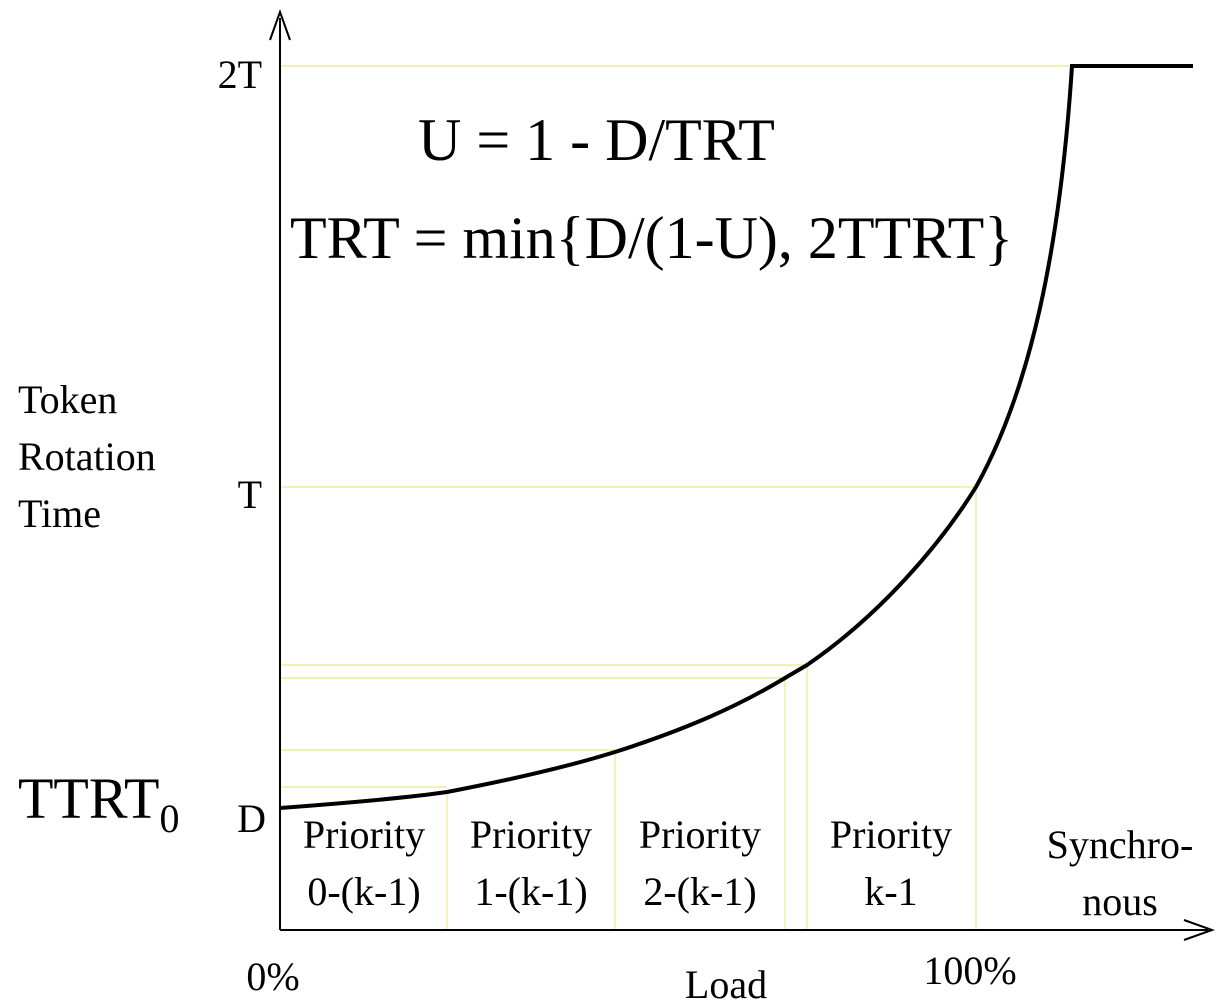  Describe the element at coordinates (651, 238) in the screenshot. I see `formula: TRT = min{D/(1-U), 2TTRT}` at that location.